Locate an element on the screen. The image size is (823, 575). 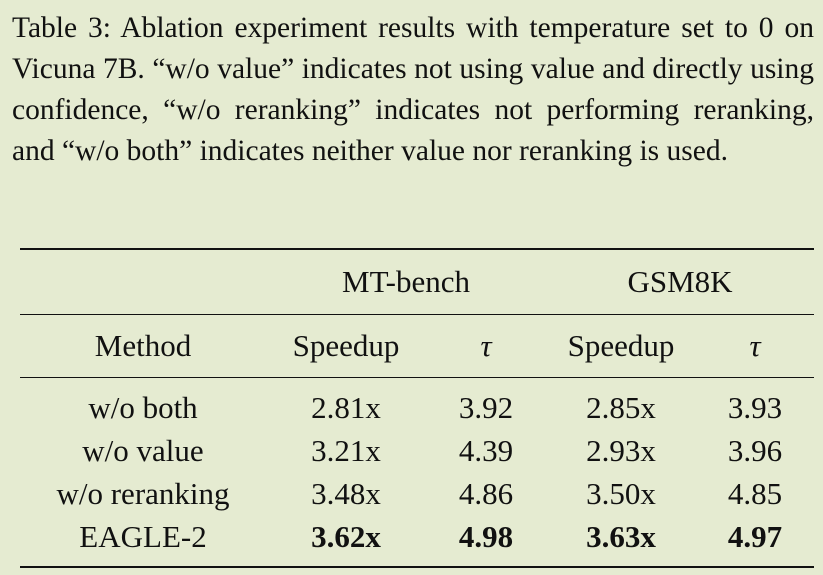
cell-gsm-speedup: 3.63x is located at coordinates (621, 536).